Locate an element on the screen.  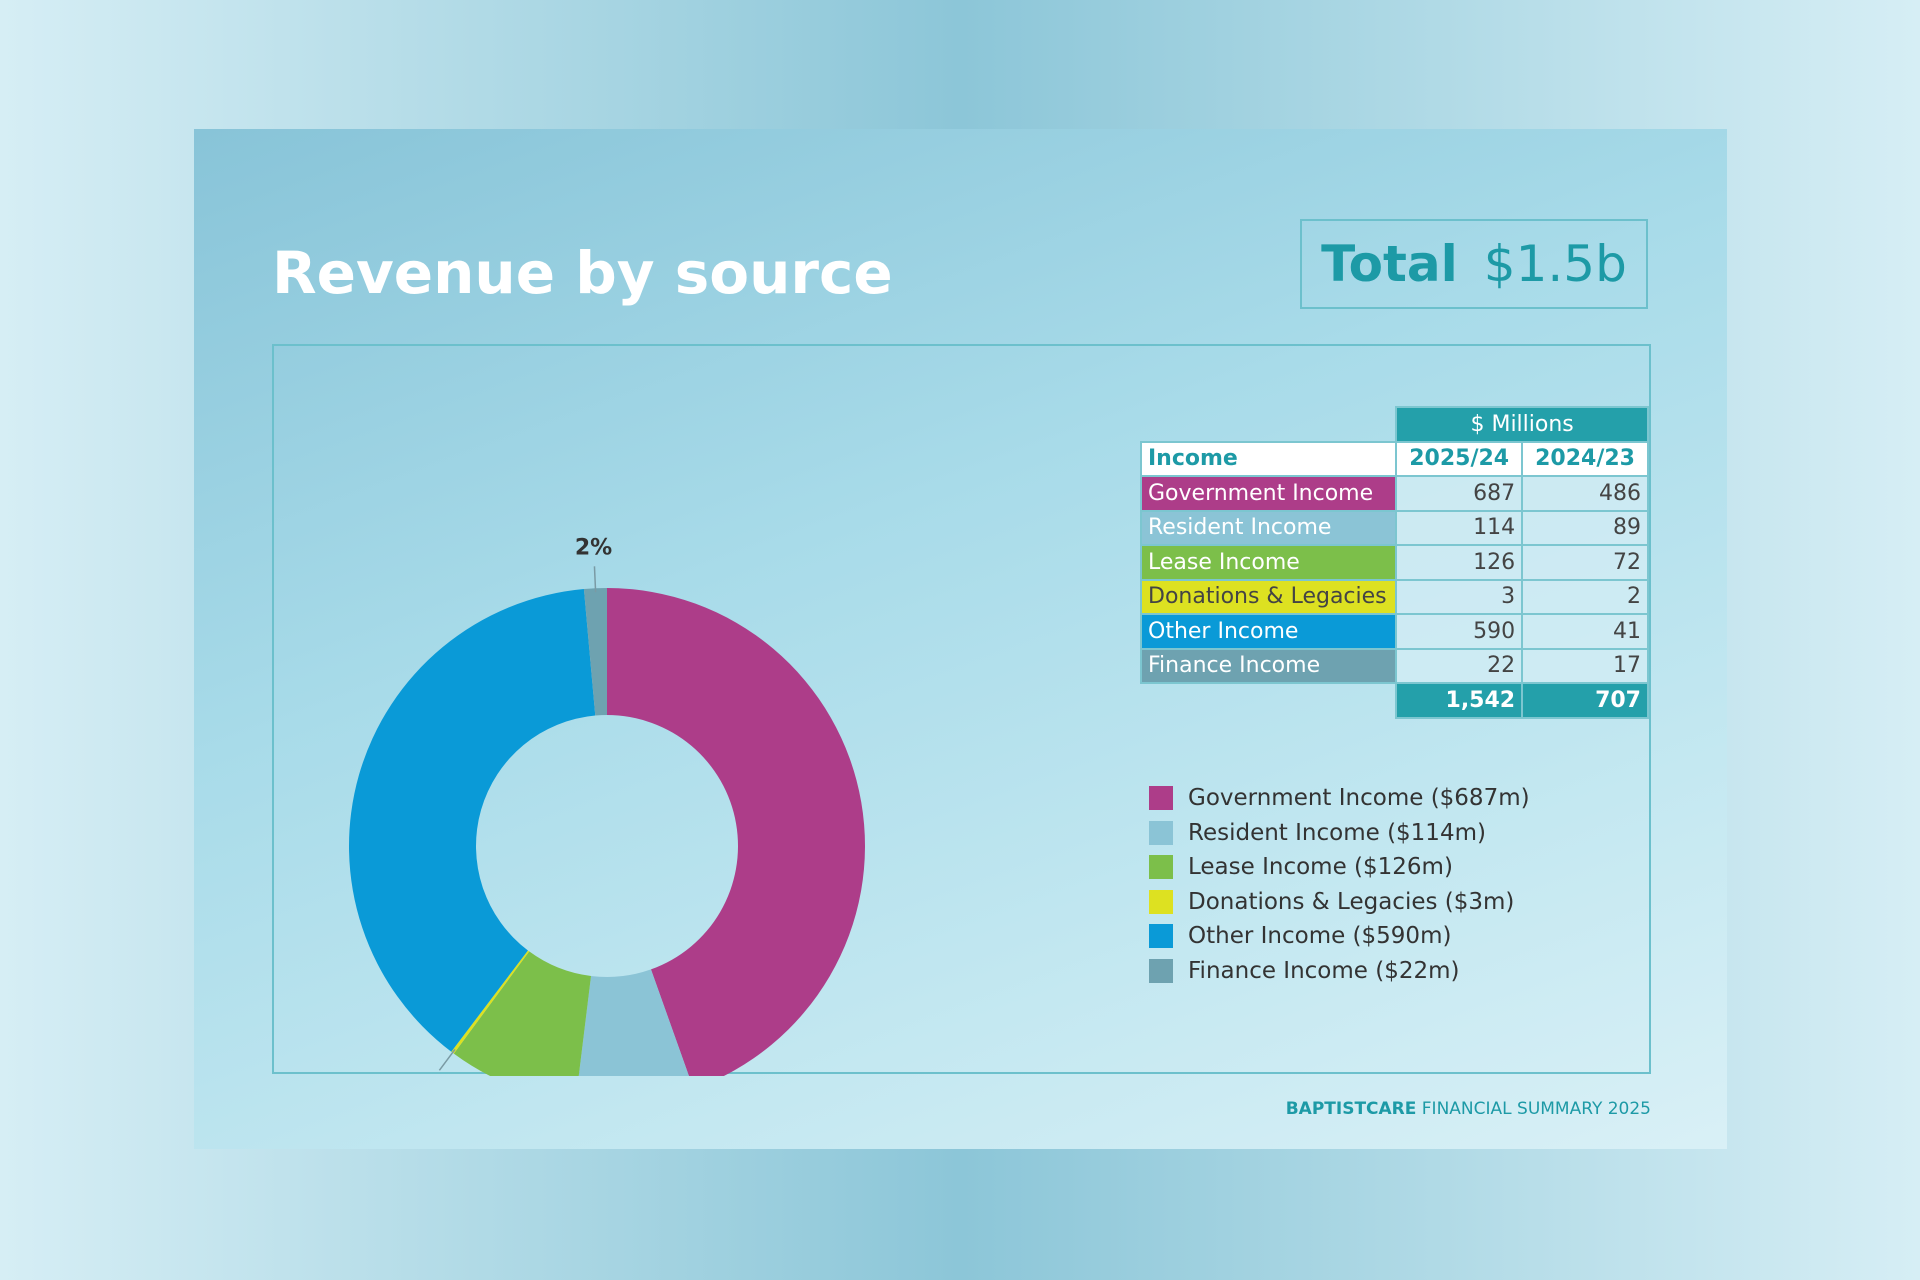
footer: BAPTISTCARE FINANCIAL SUMMARY 2025 is located at coordinates (1468, 1109).